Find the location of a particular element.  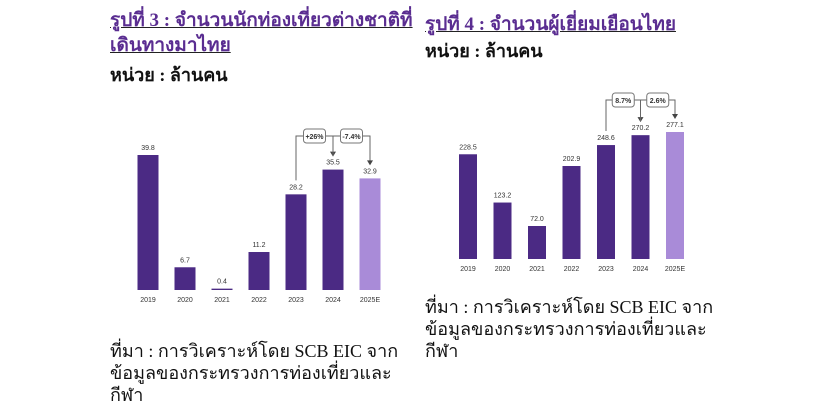

value-label: 72.0 is located at coordinates (537, 219).